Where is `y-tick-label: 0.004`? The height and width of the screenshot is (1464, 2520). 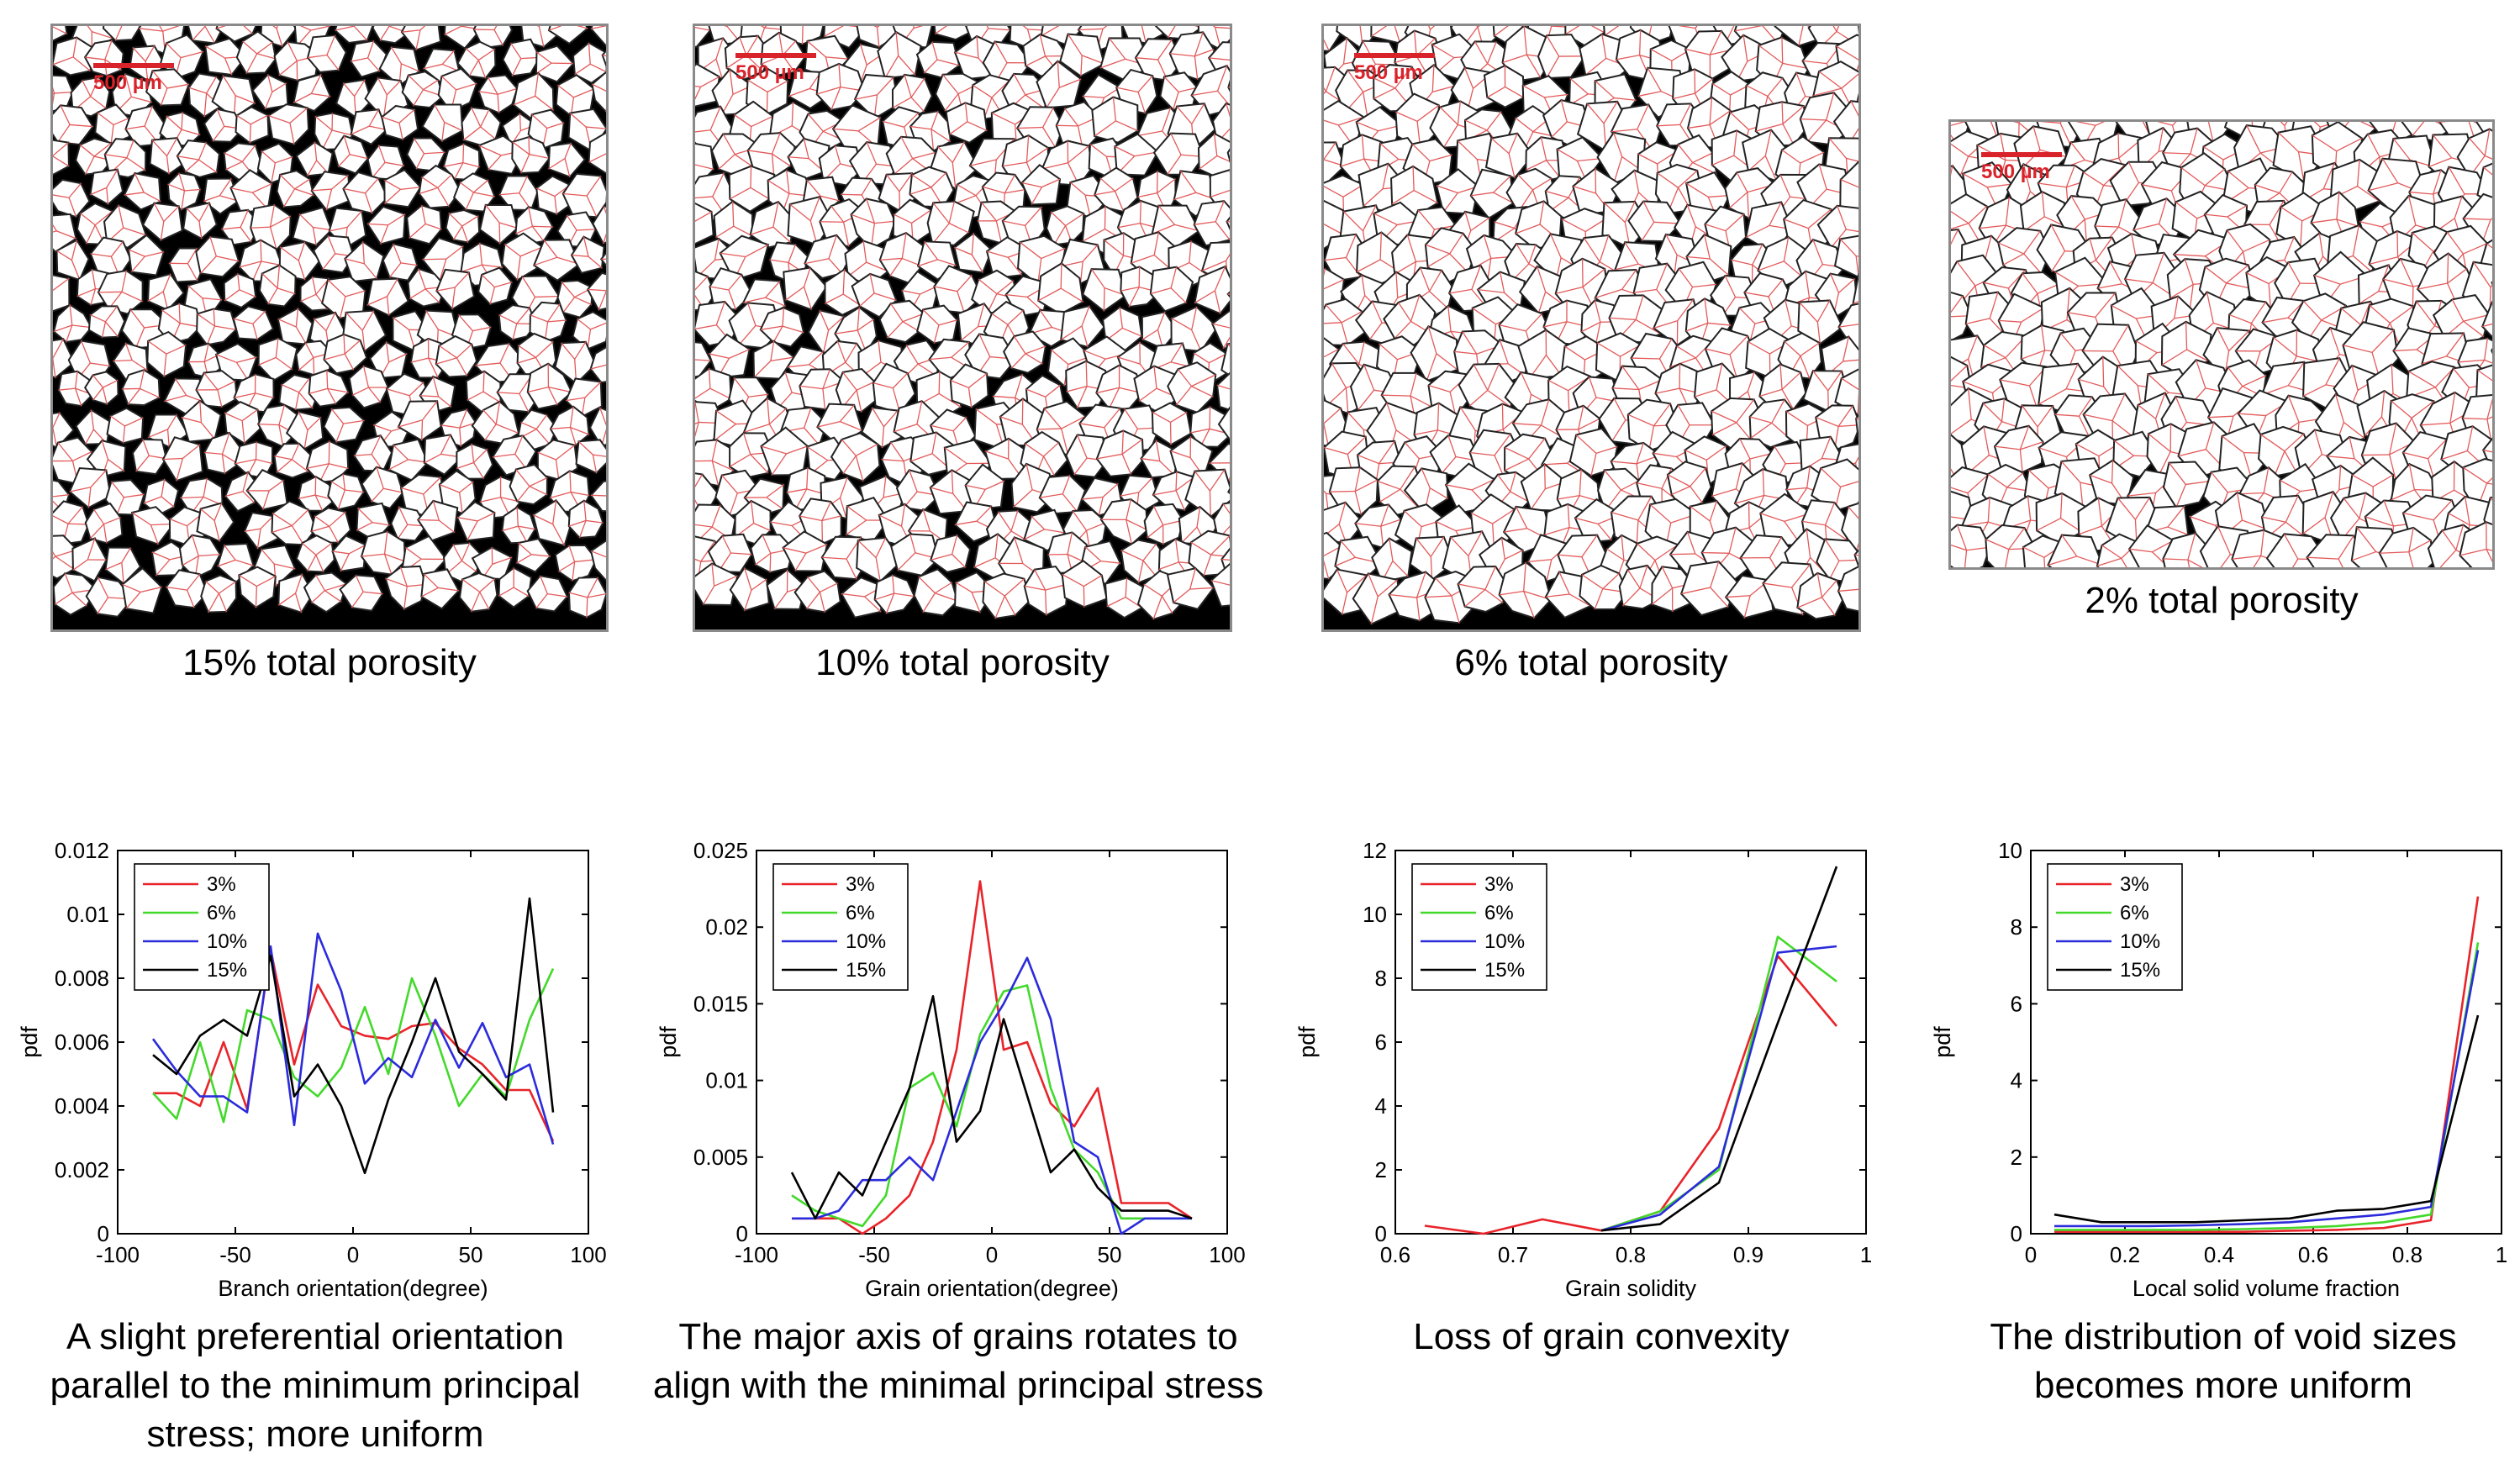 y-tick-label: 0.004 is located at coordinates (82, 1106).